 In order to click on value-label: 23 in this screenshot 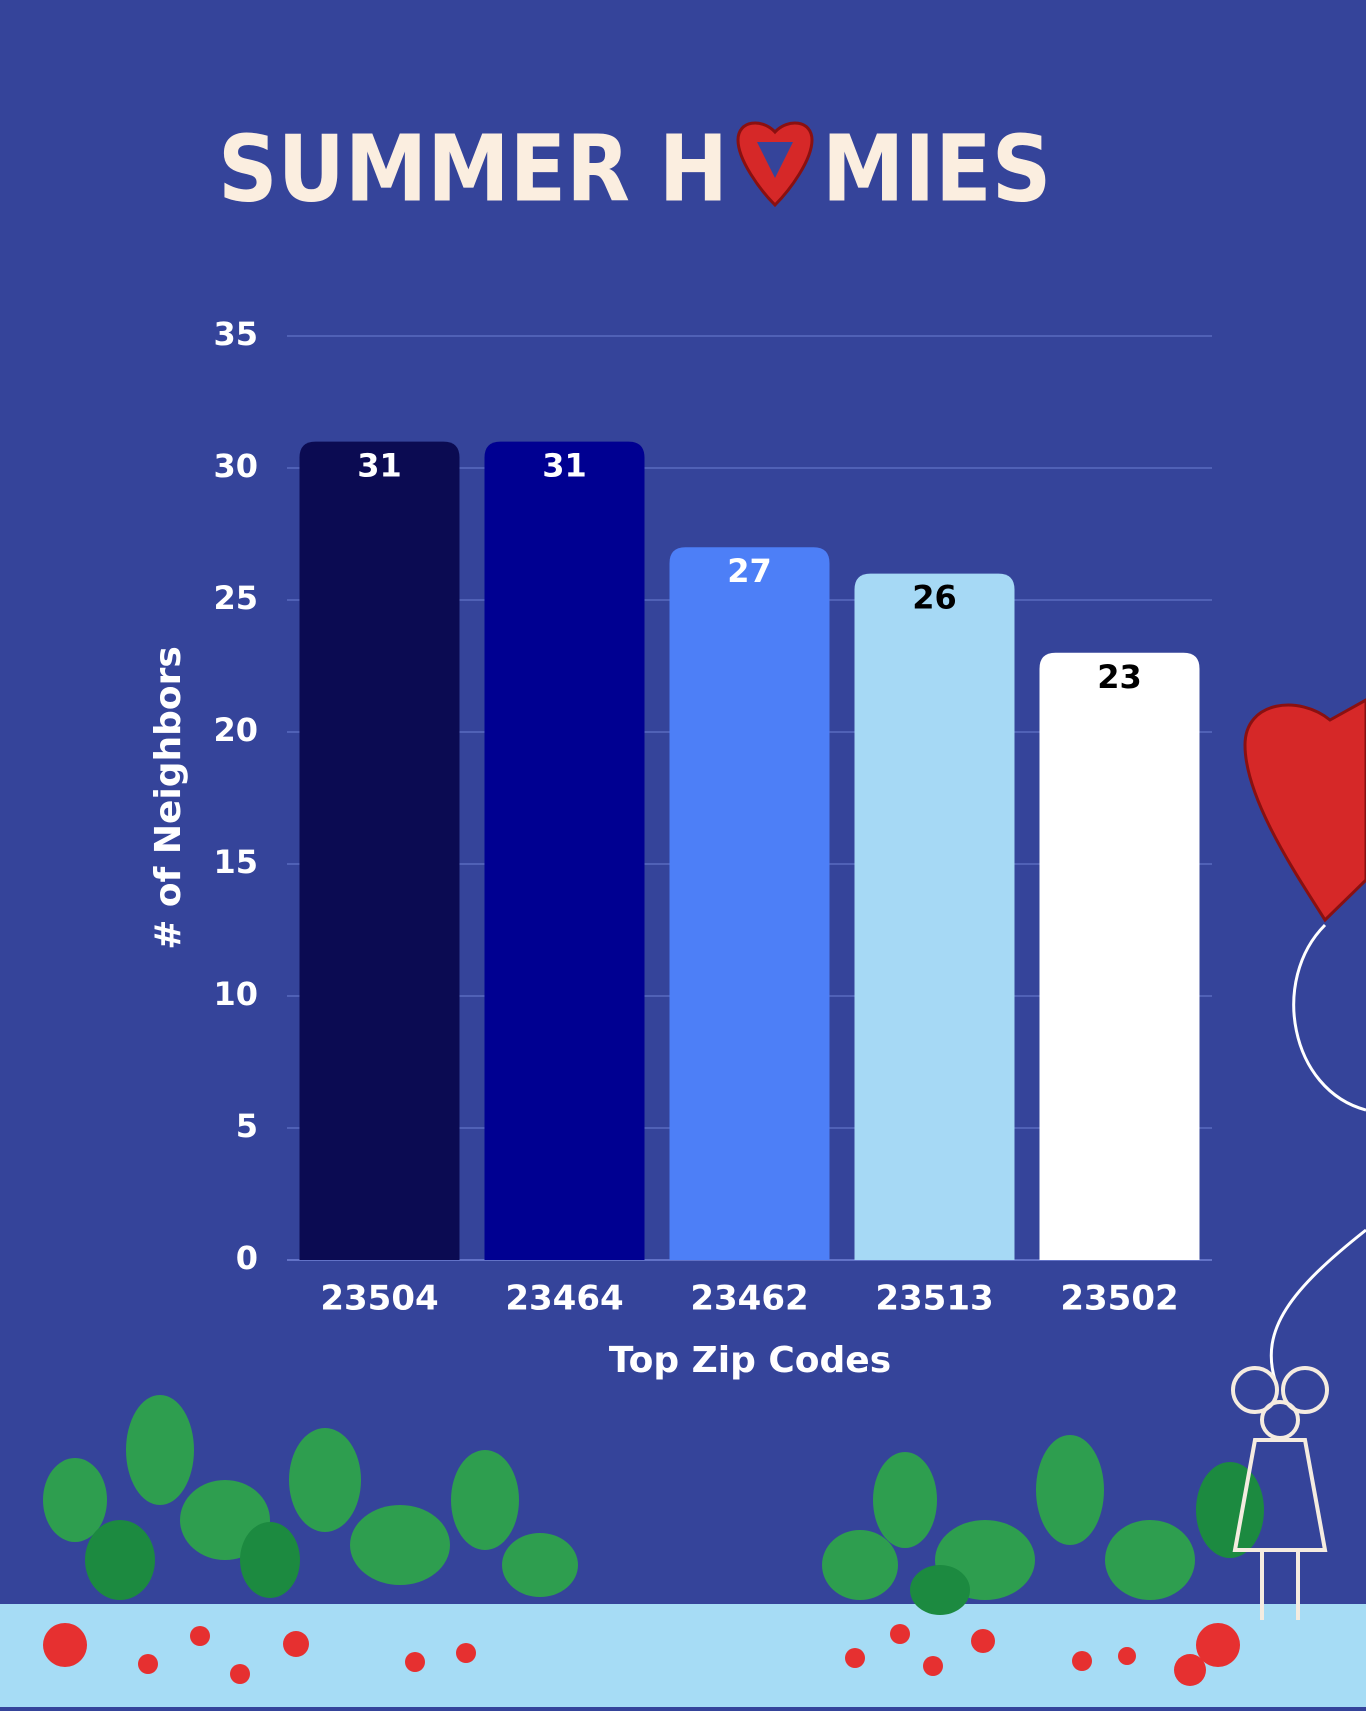, I will do `click(1119, 677)`.